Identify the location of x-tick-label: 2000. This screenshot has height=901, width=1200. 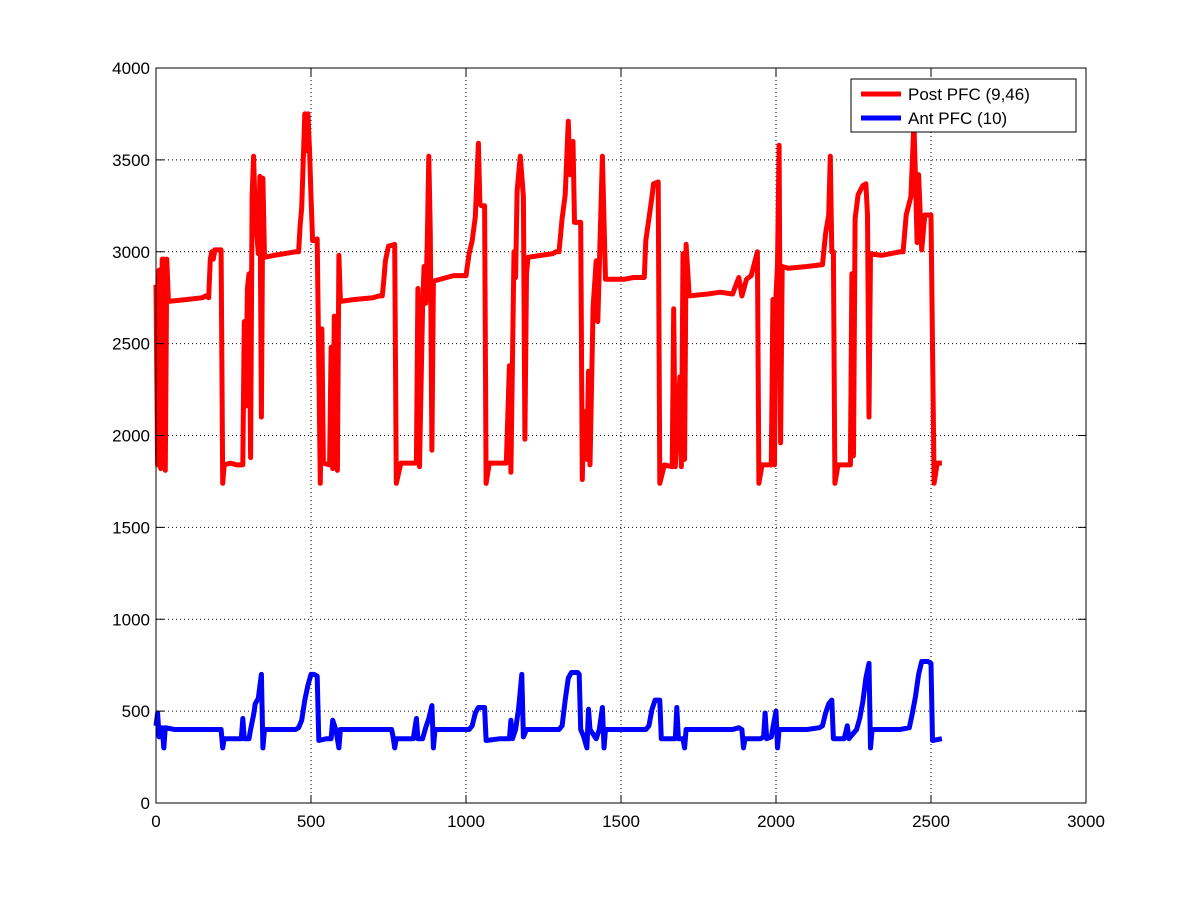
(776, 821).